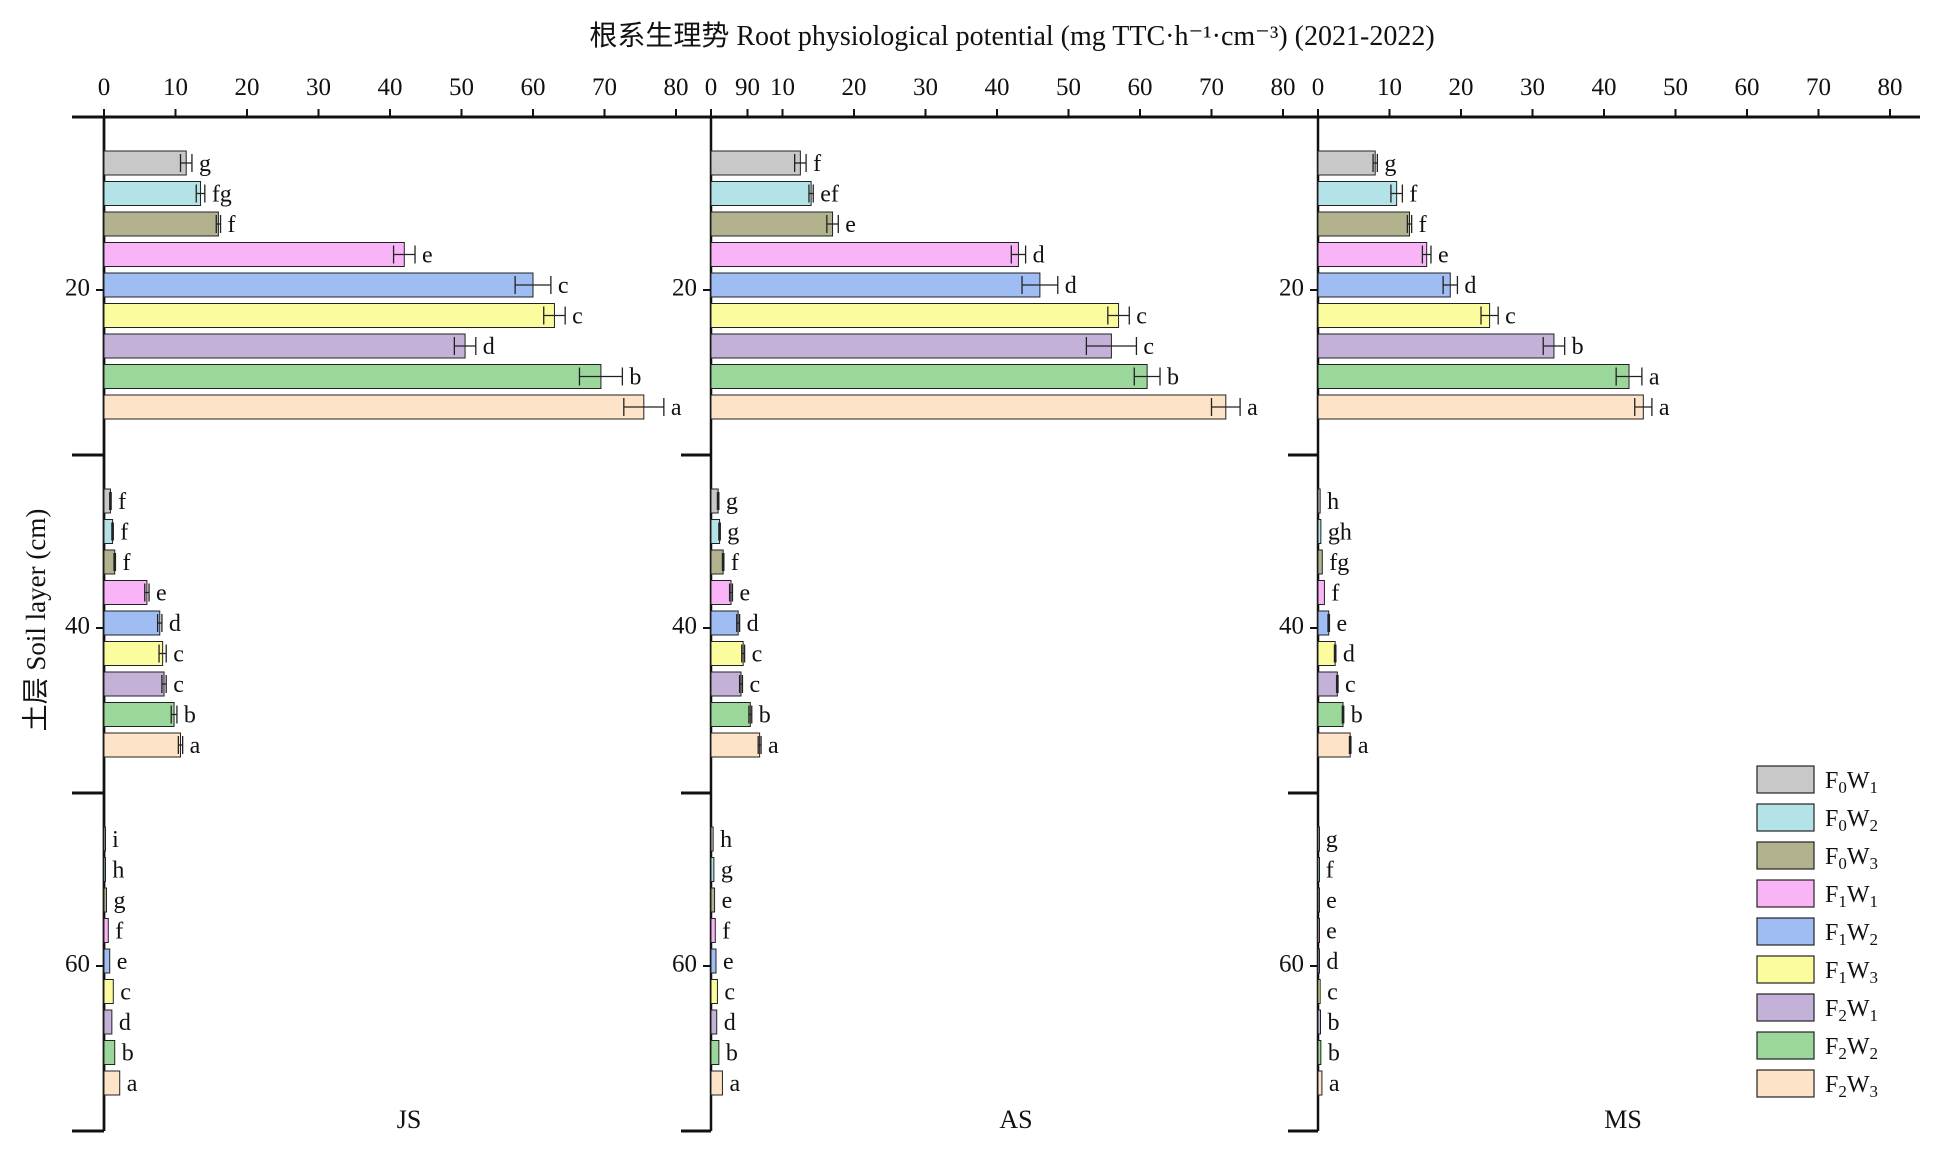 This screenshot has width=1940, height=1153. What do you see at coordinates (1339, 563) in the screenshot?
I see `significance-letter: fg` at bounding box center [1339, 563].